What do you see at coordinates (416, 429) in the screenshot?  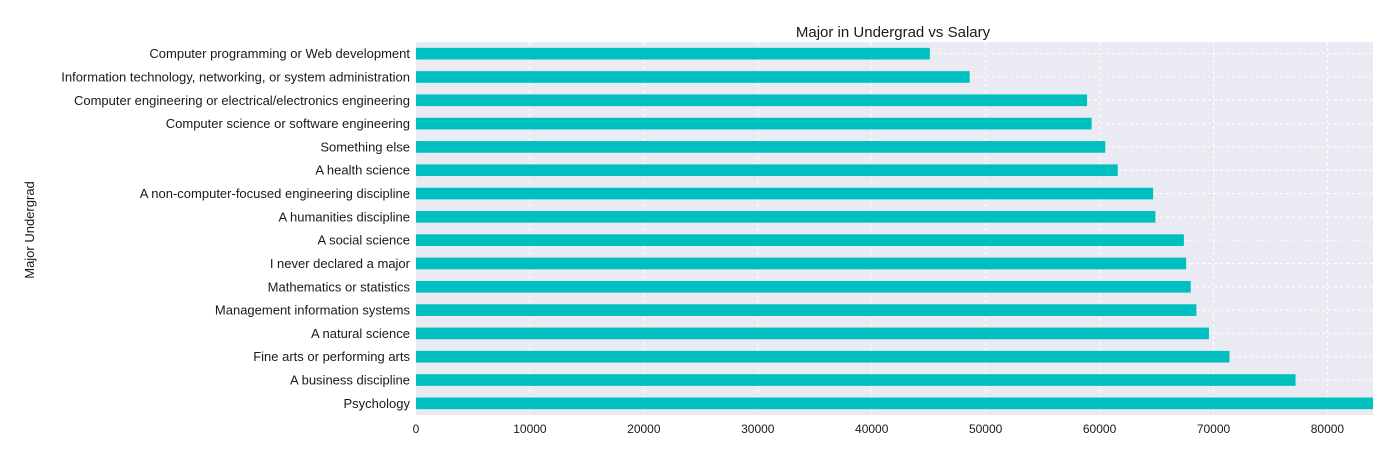 I see `x-tick-label: 0` at bounding box center [416, 429].